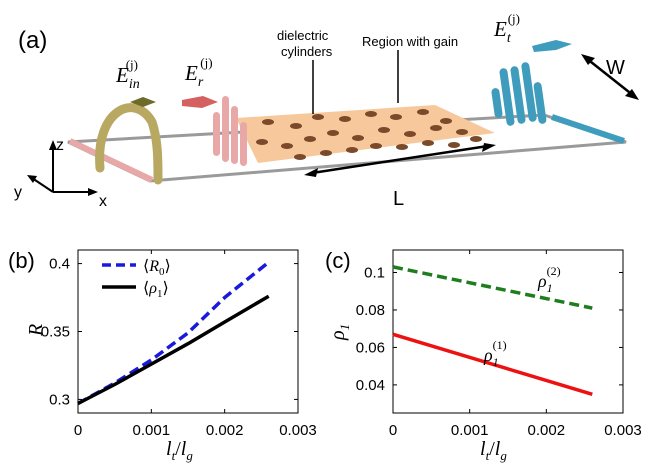 The width and height of the screenshot is (645, 465). What do you see at coordinates (157, 268) in the screenshot?
I see `legend-label-r0: ⟨R0⟩` at bounding box center [157, 268].